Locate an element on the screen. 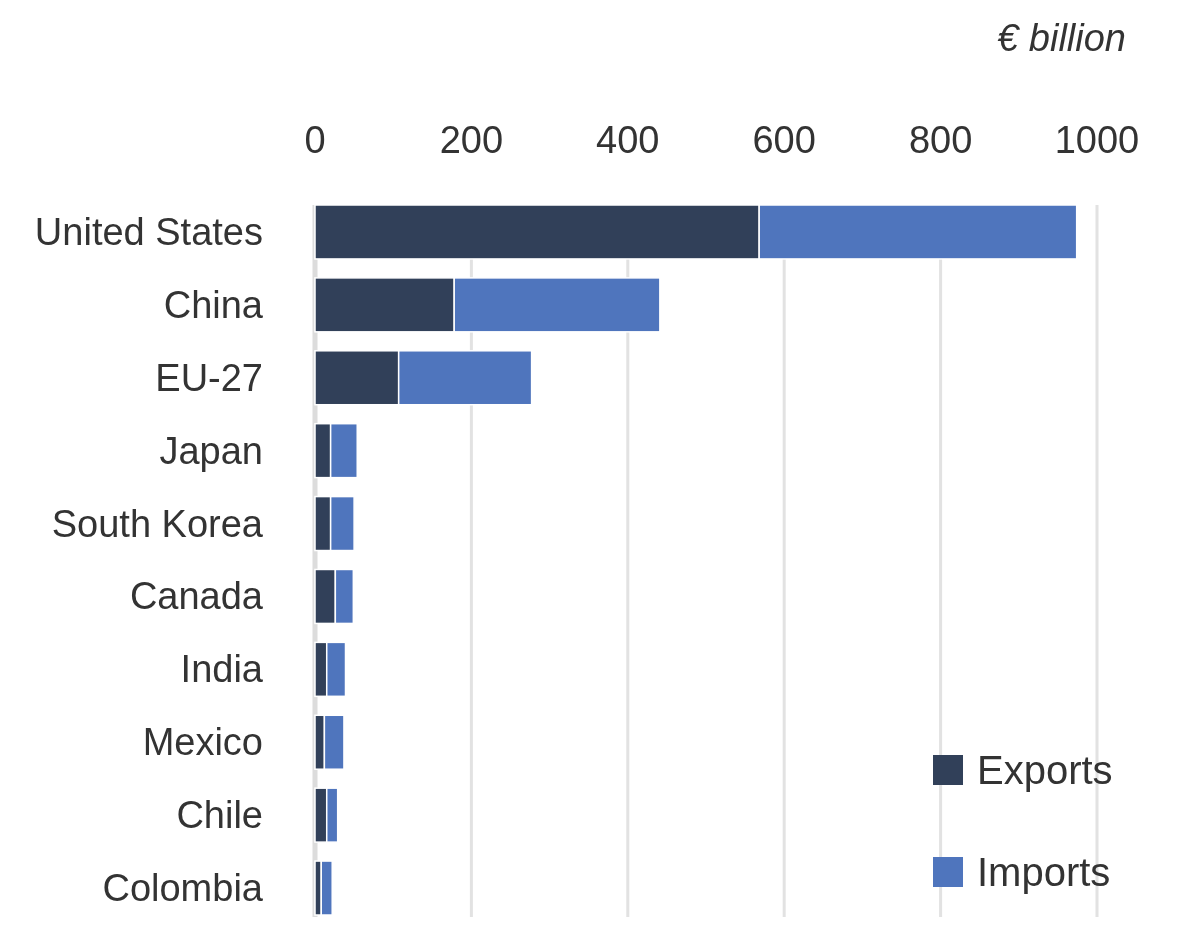  x-tick-label: 400 is located at coordinates (628, 140).